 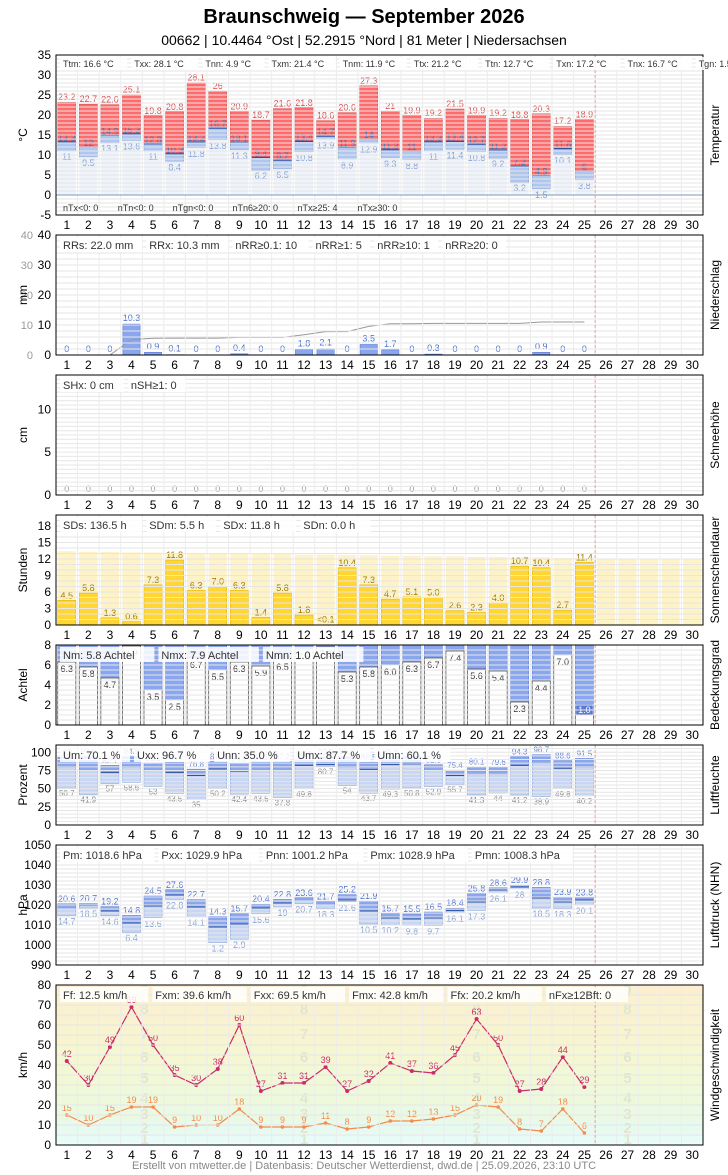 What do you see at coordinates (193, 996) in the screenshot?
I see `stats-text: Fxm: 39.6 km/h` at bounding box center [193, 996].